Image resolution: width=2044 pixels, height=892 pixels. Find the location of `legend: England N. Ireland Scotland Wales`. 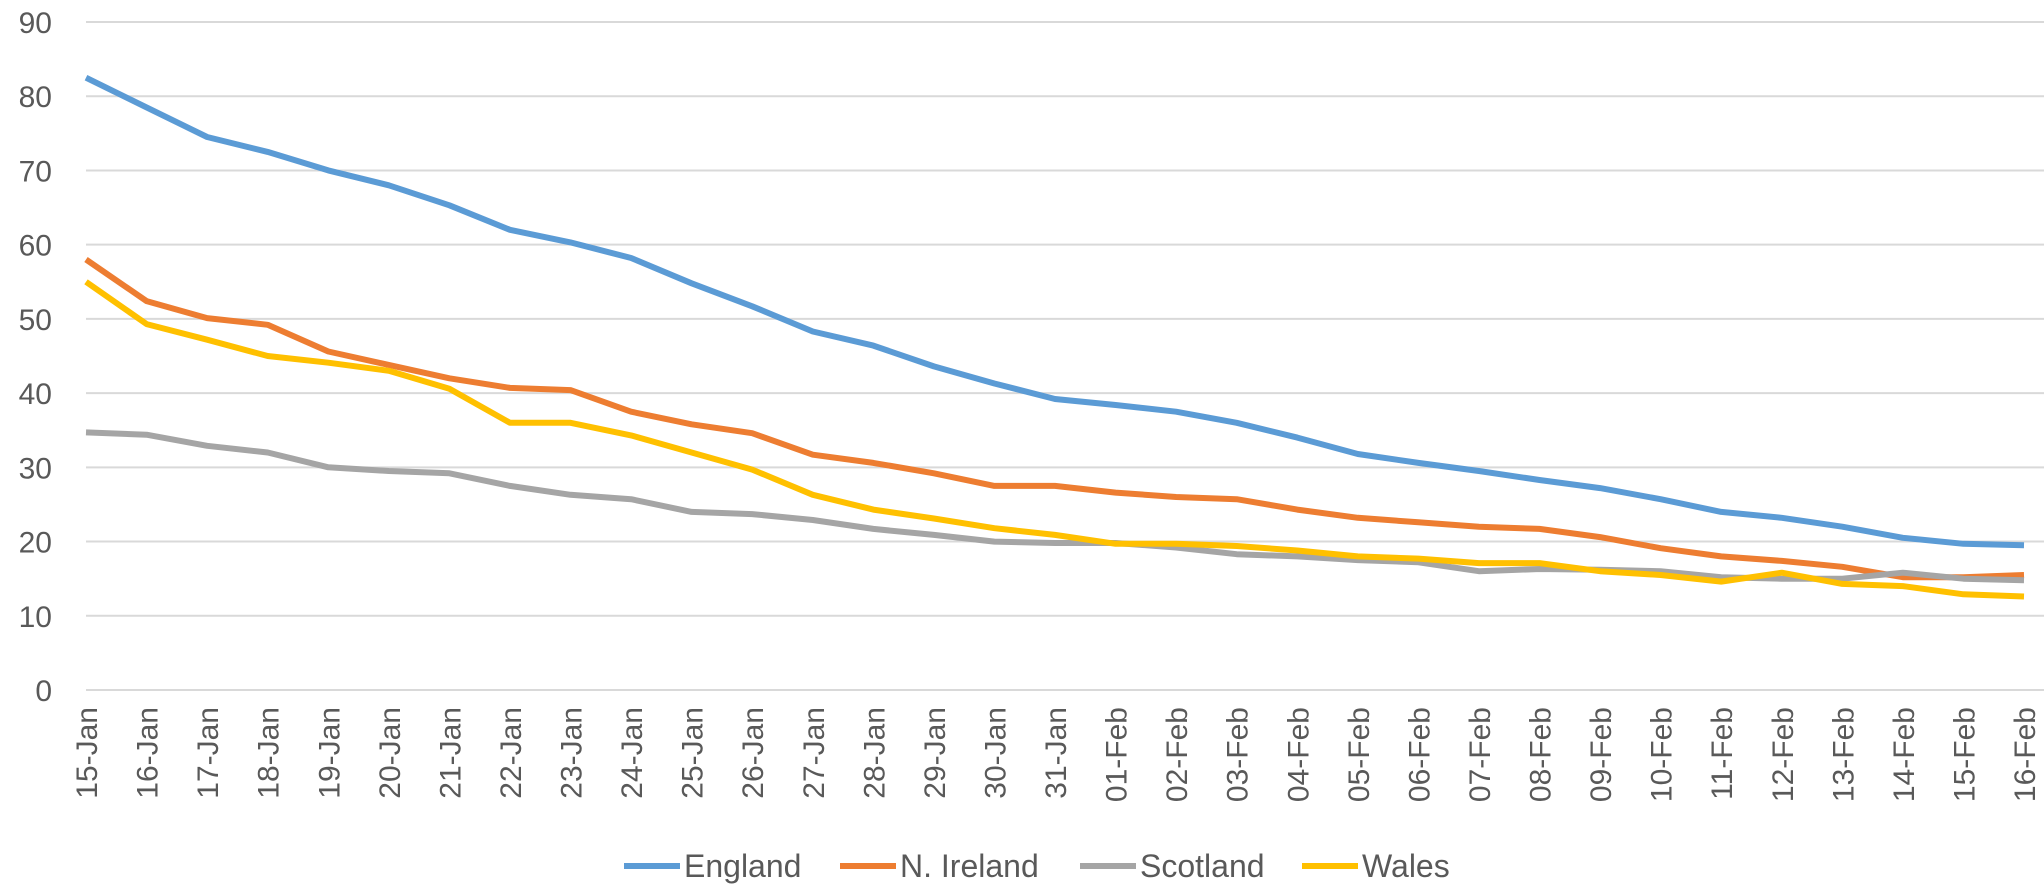

legend: England N. Ireland Scotland Wales is located at coordinates (1037, 866).